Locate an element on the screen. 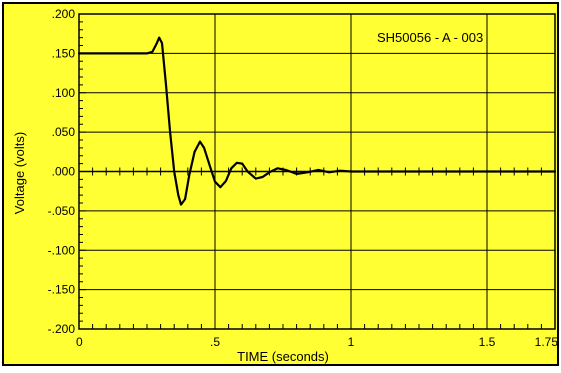 This screenshot has width=561, height=373. y-tick-label: .050 is located at coordinates (64, 132).